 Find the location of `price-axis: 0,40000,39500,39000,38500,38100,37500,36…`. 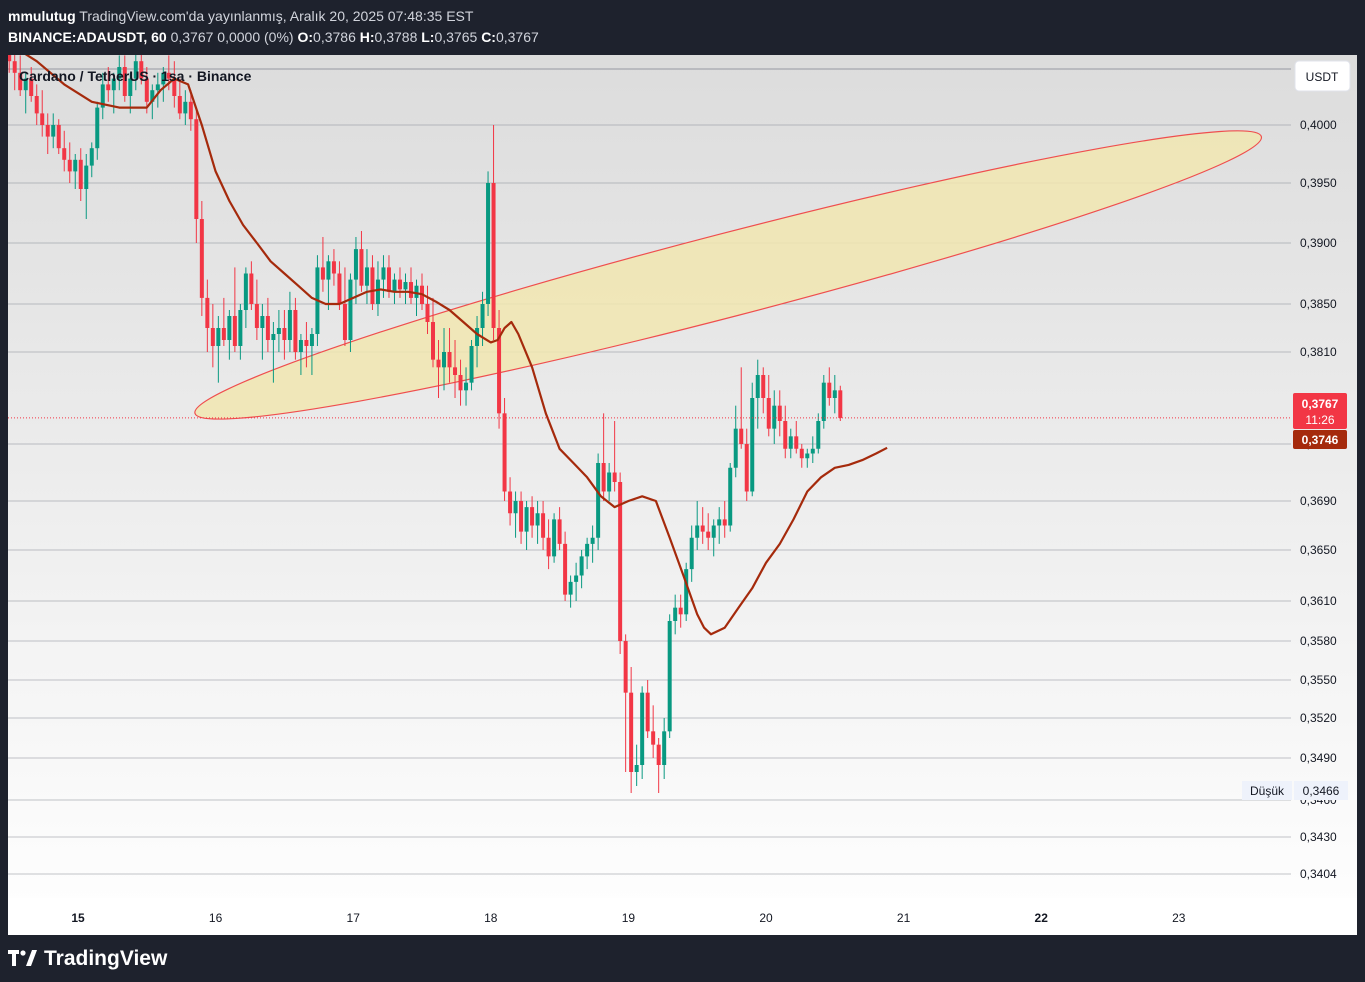

price-axis: 0,40000,39500,39000,38500,38100,37500,36… is located at coordinates (1318, 499).